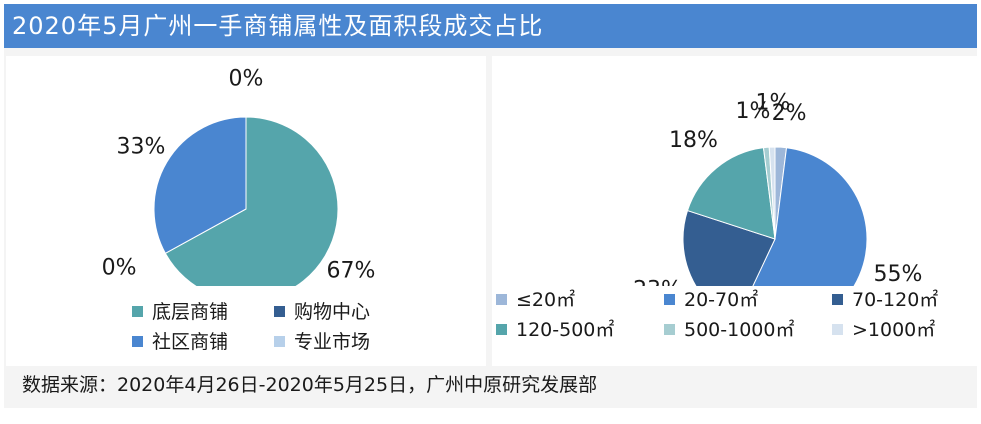  Describe the element at coordinates (894, 330) in the screenshot. I see `legend-label: >1000㎡` at that location.